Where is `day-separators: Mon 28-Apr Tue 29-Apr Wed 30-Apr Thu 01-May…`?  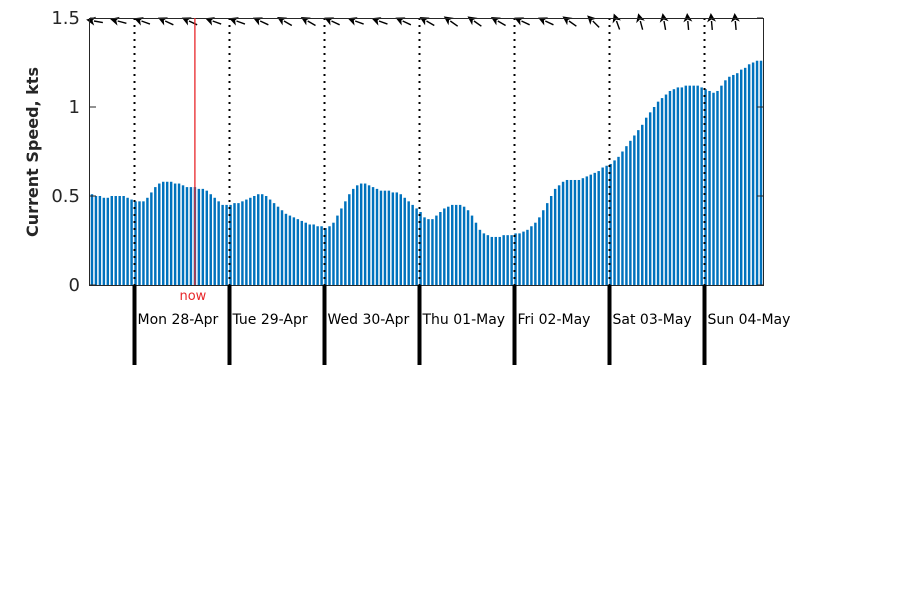 day-separators: Mon 28-Apr Tue 29-Apr Wed 30-Apr Thu 01-May… is located at coordinates (461, 325).